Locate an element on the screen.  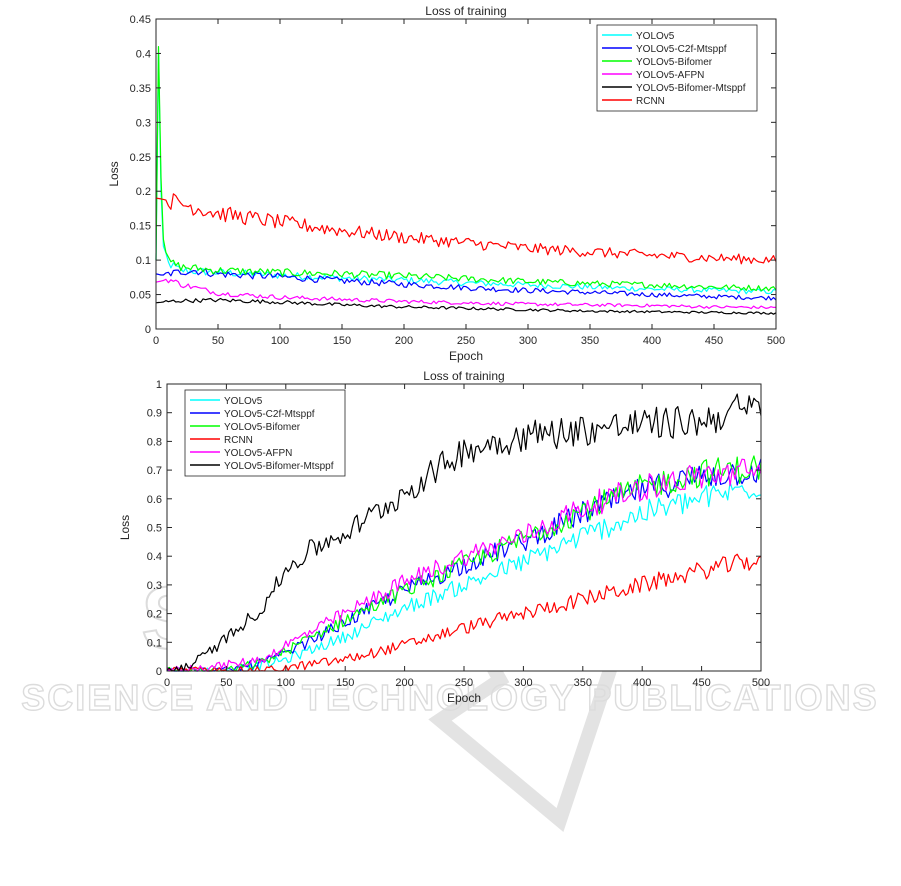
y-tick-label: 0.6 is located at coordinates (154, 500).